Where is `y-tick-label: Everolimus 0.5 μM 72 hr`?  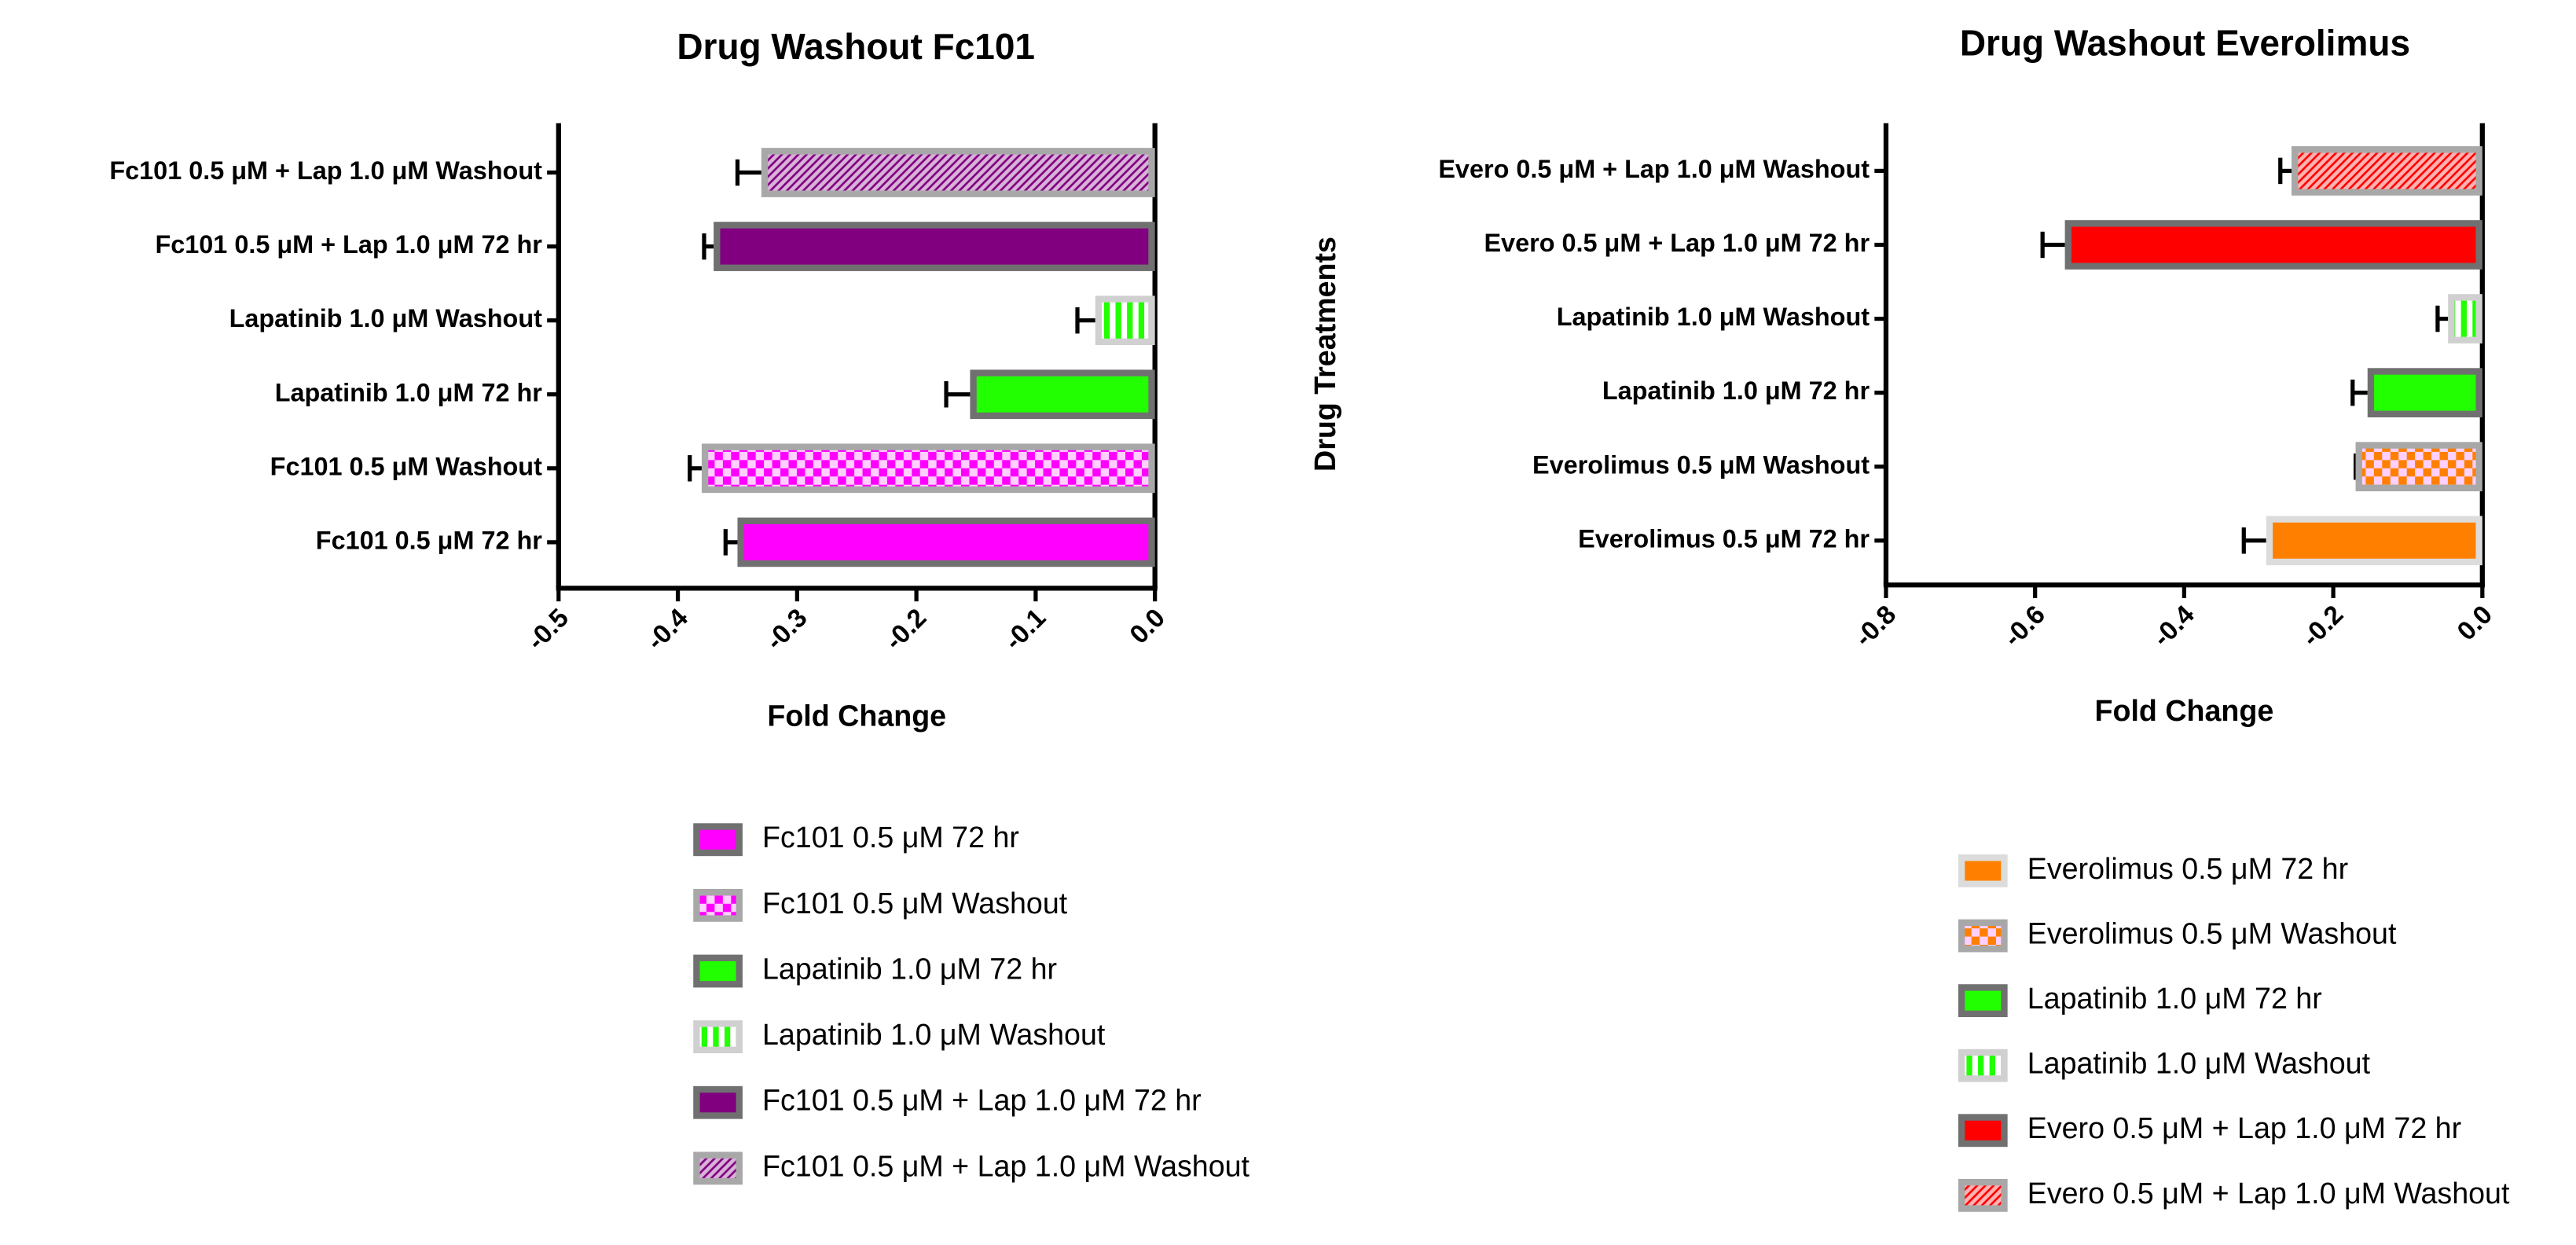 y-tick-label: Everolimus 0.5 μM 72 hr is located at coordinates (1724, 538).